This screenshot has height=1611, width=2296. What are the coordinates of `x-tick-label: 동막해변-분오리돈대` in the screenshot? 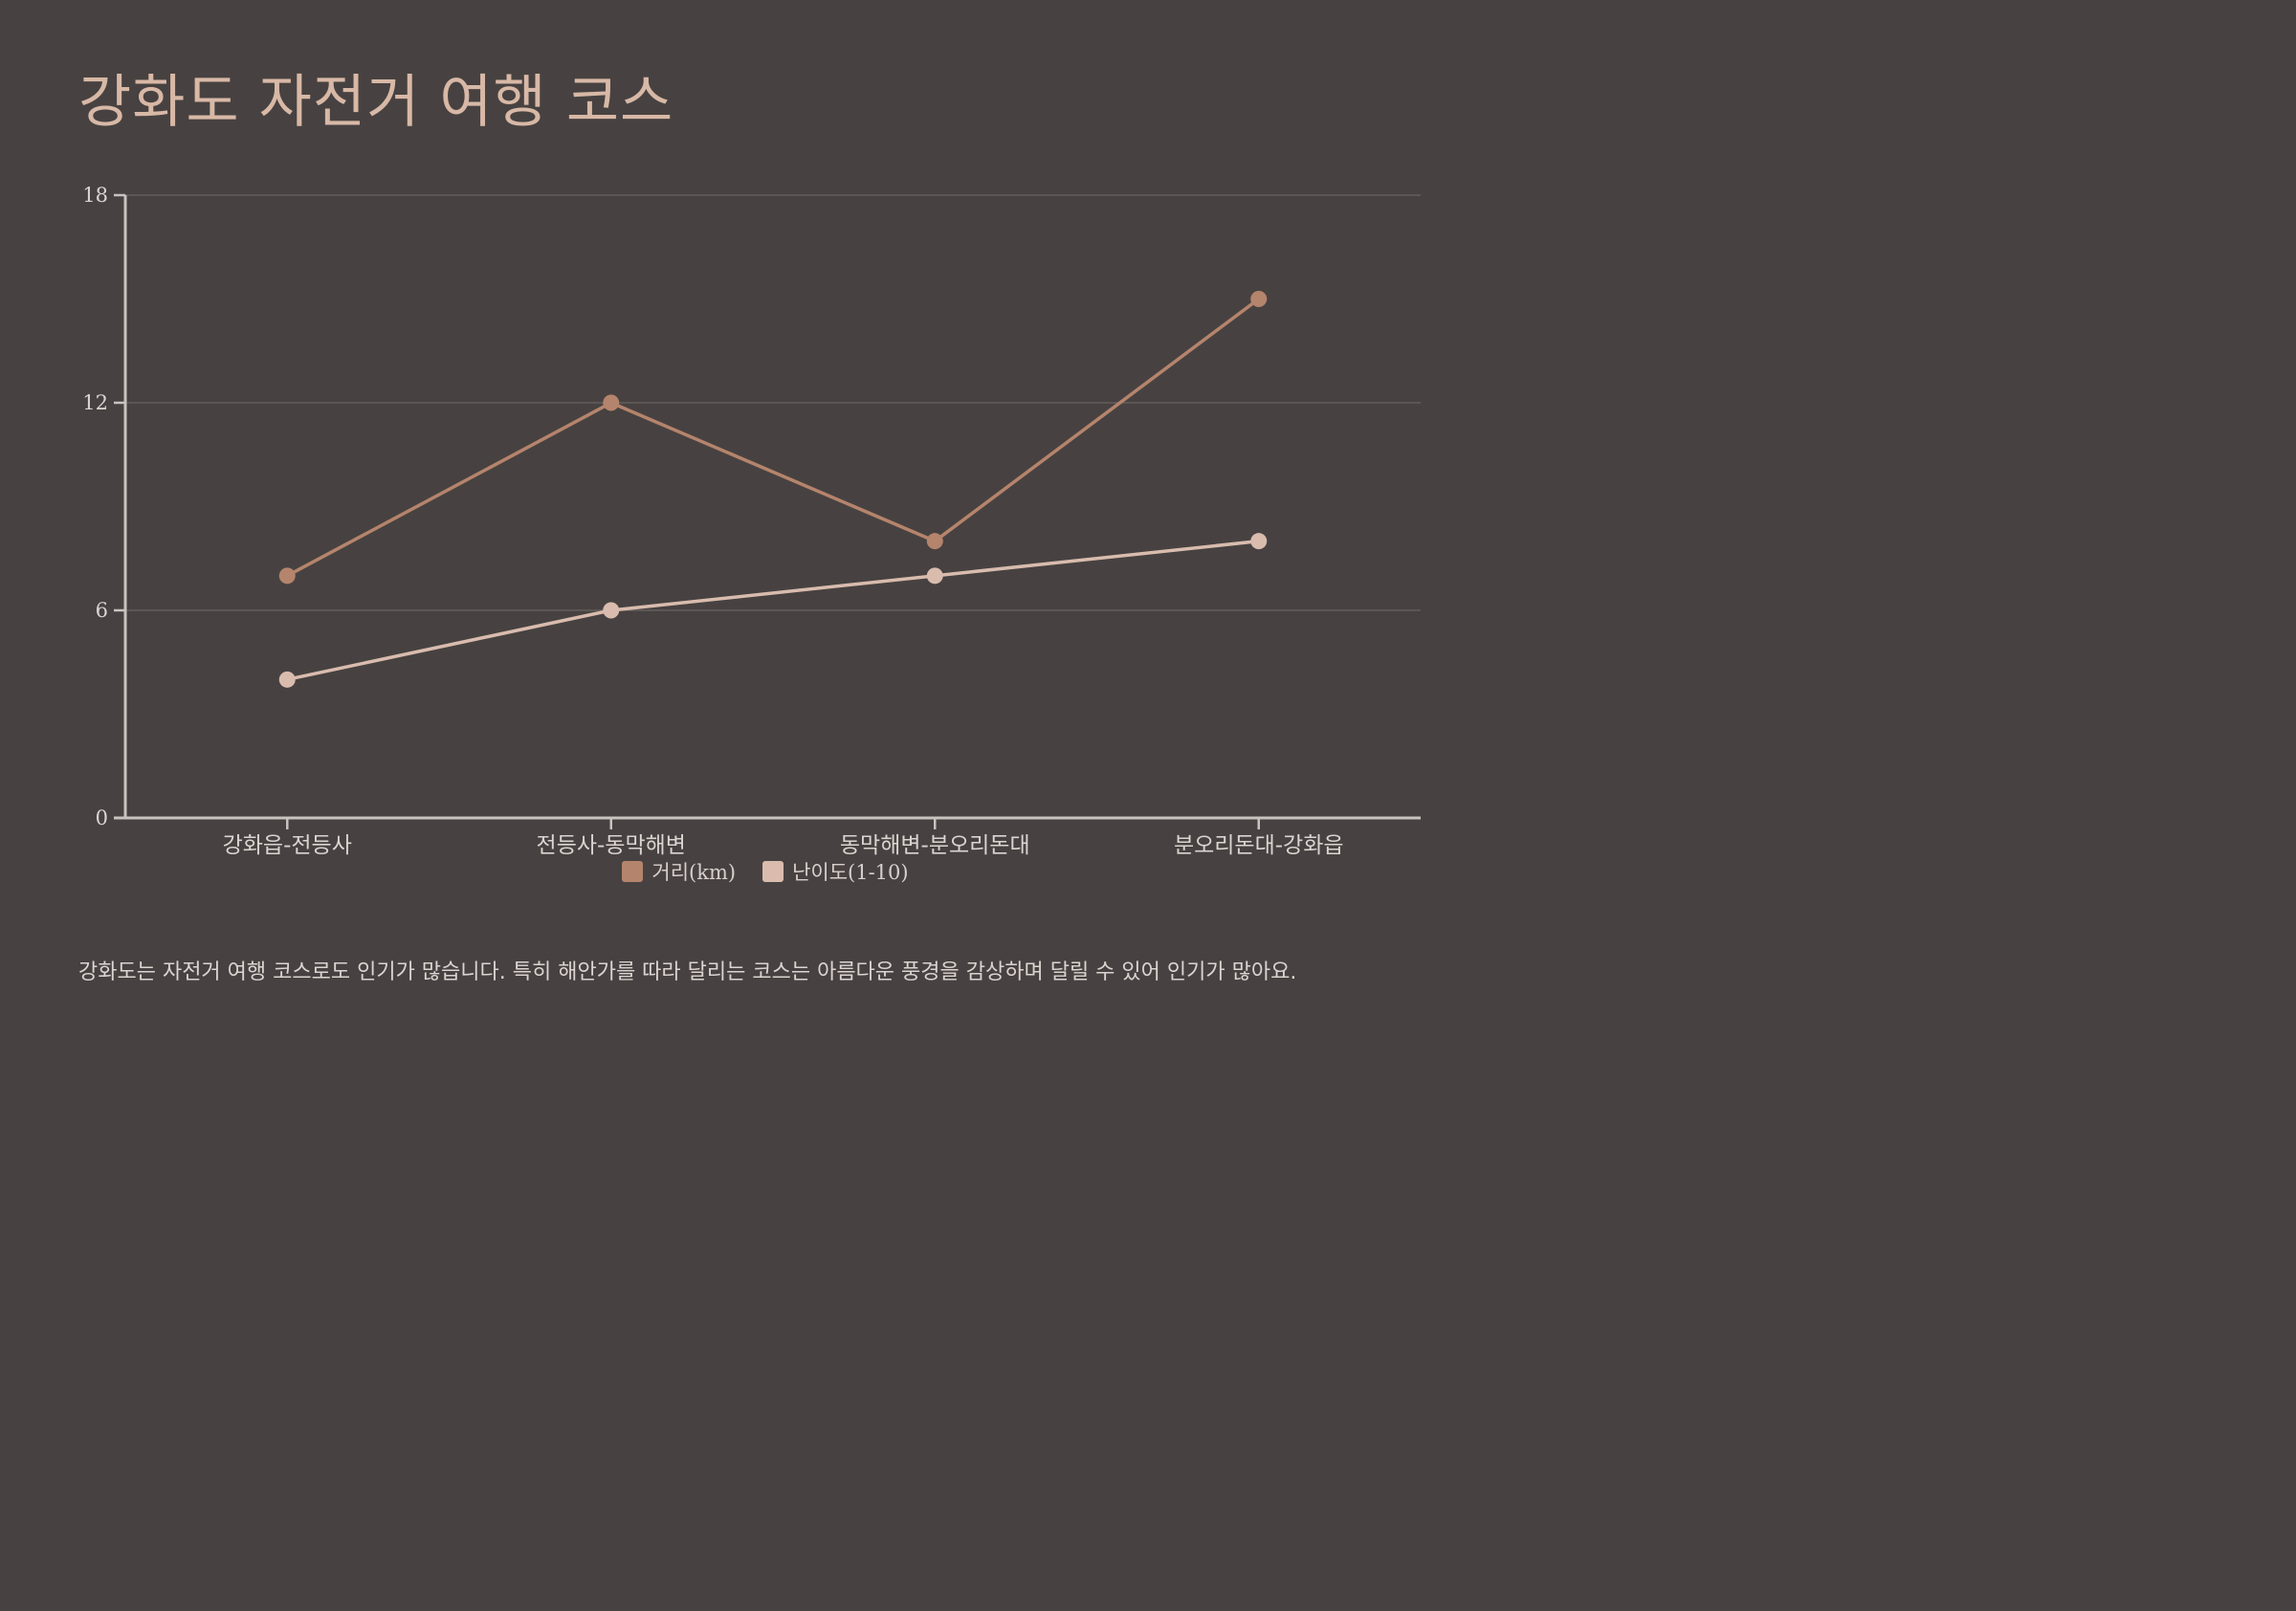 It's located at (935, 845).